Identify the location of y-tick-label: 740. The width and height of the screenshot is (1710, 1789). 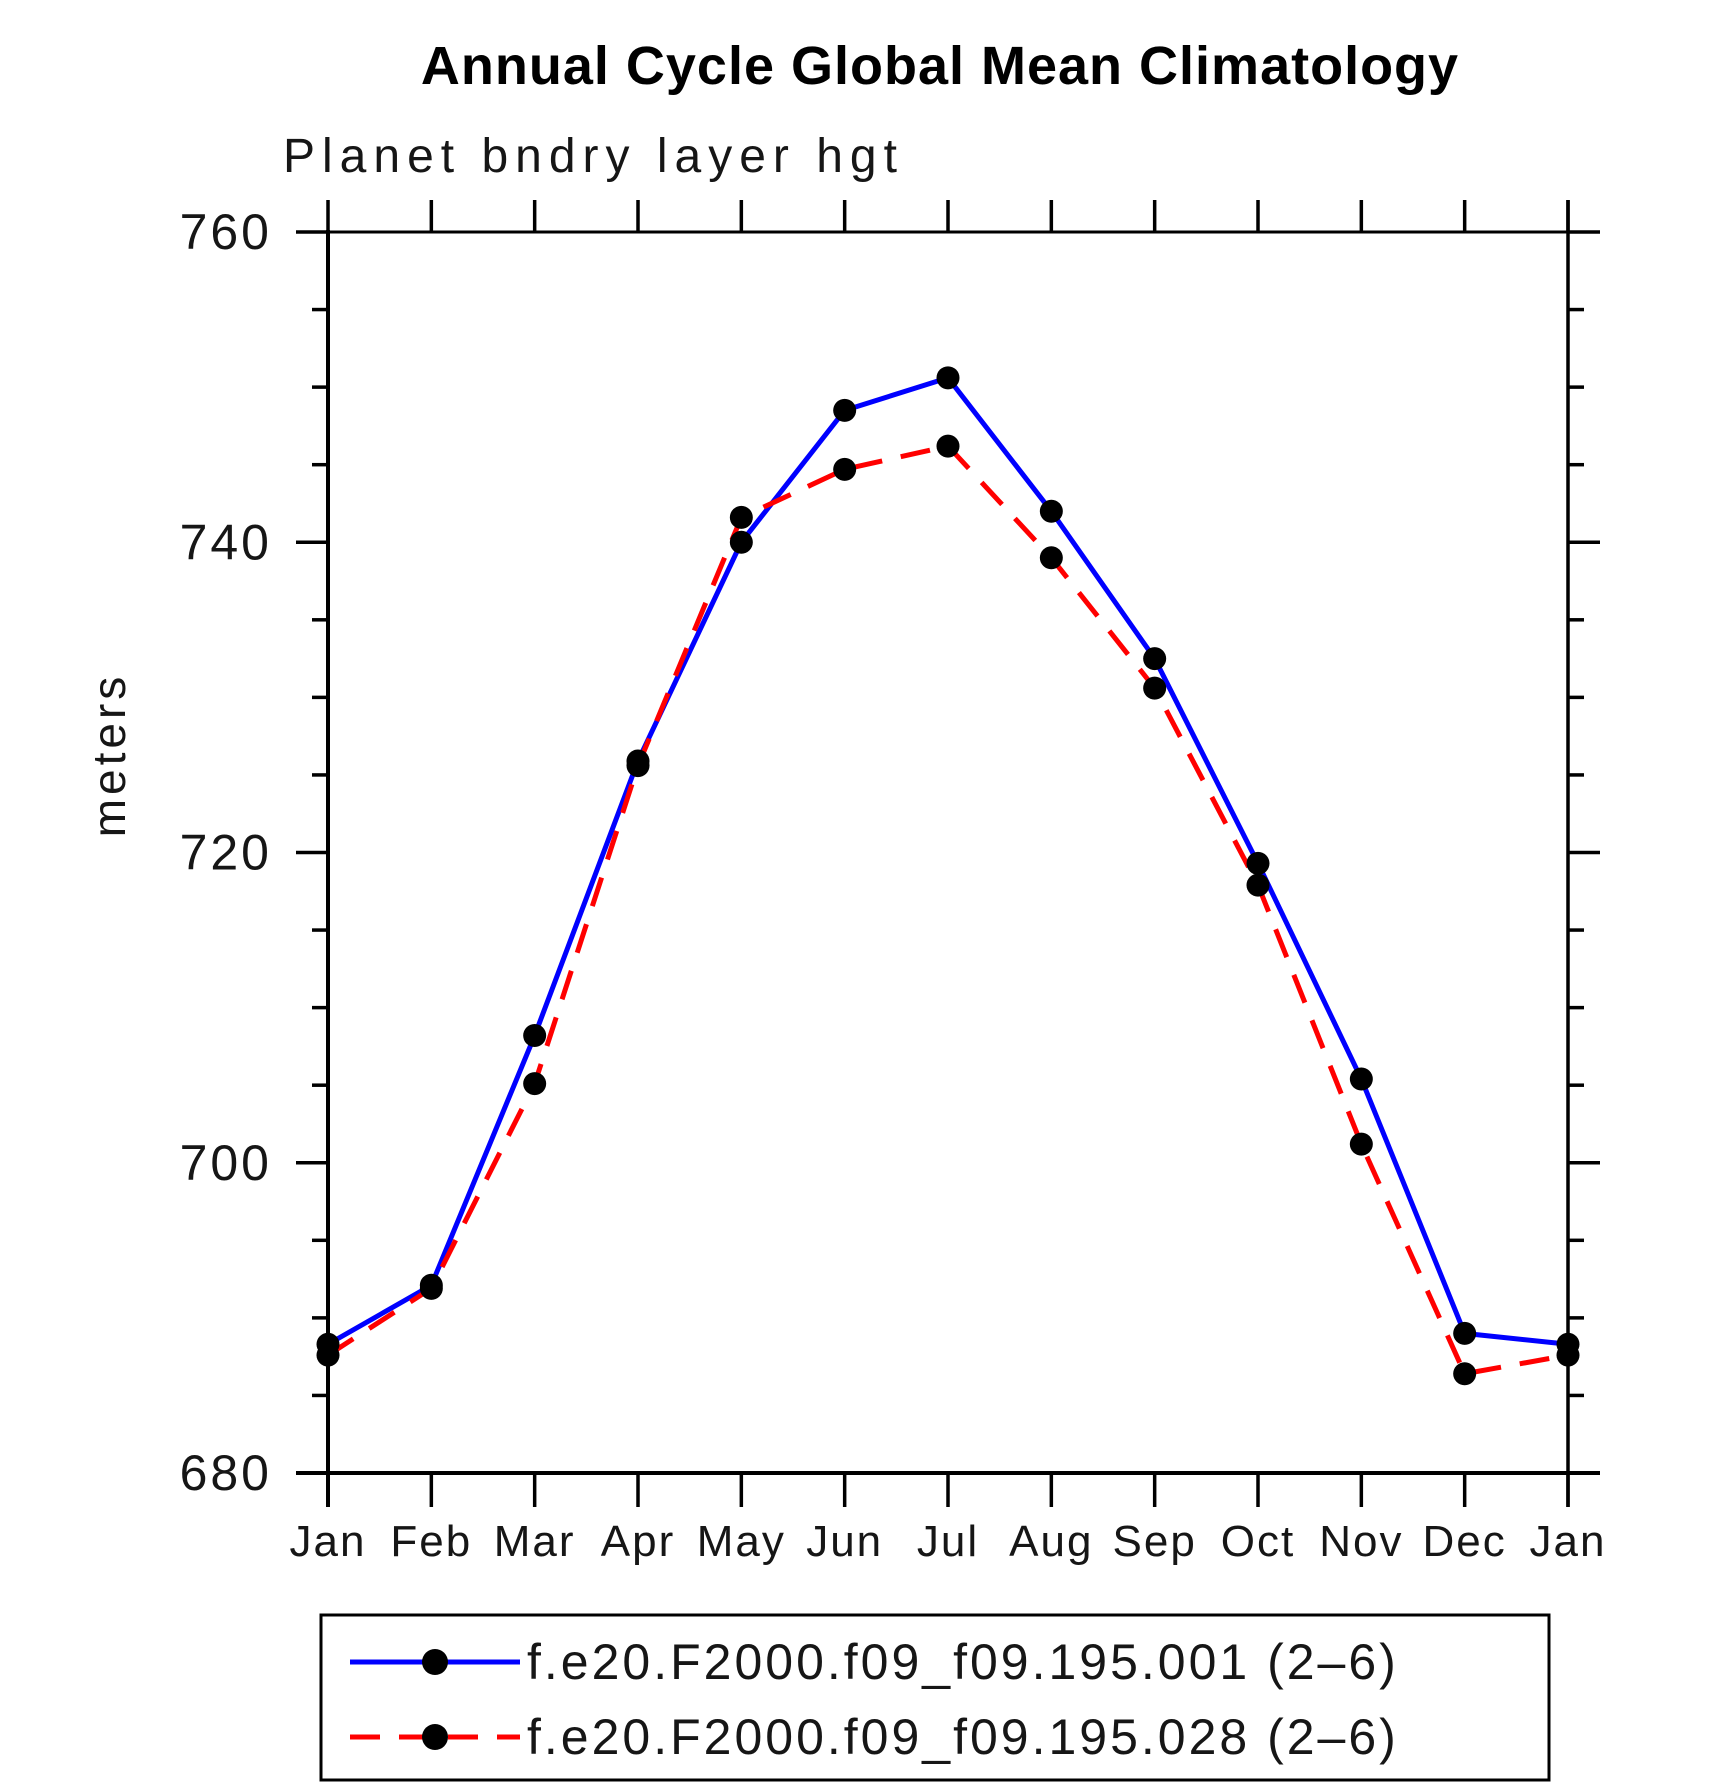
(226, 542).